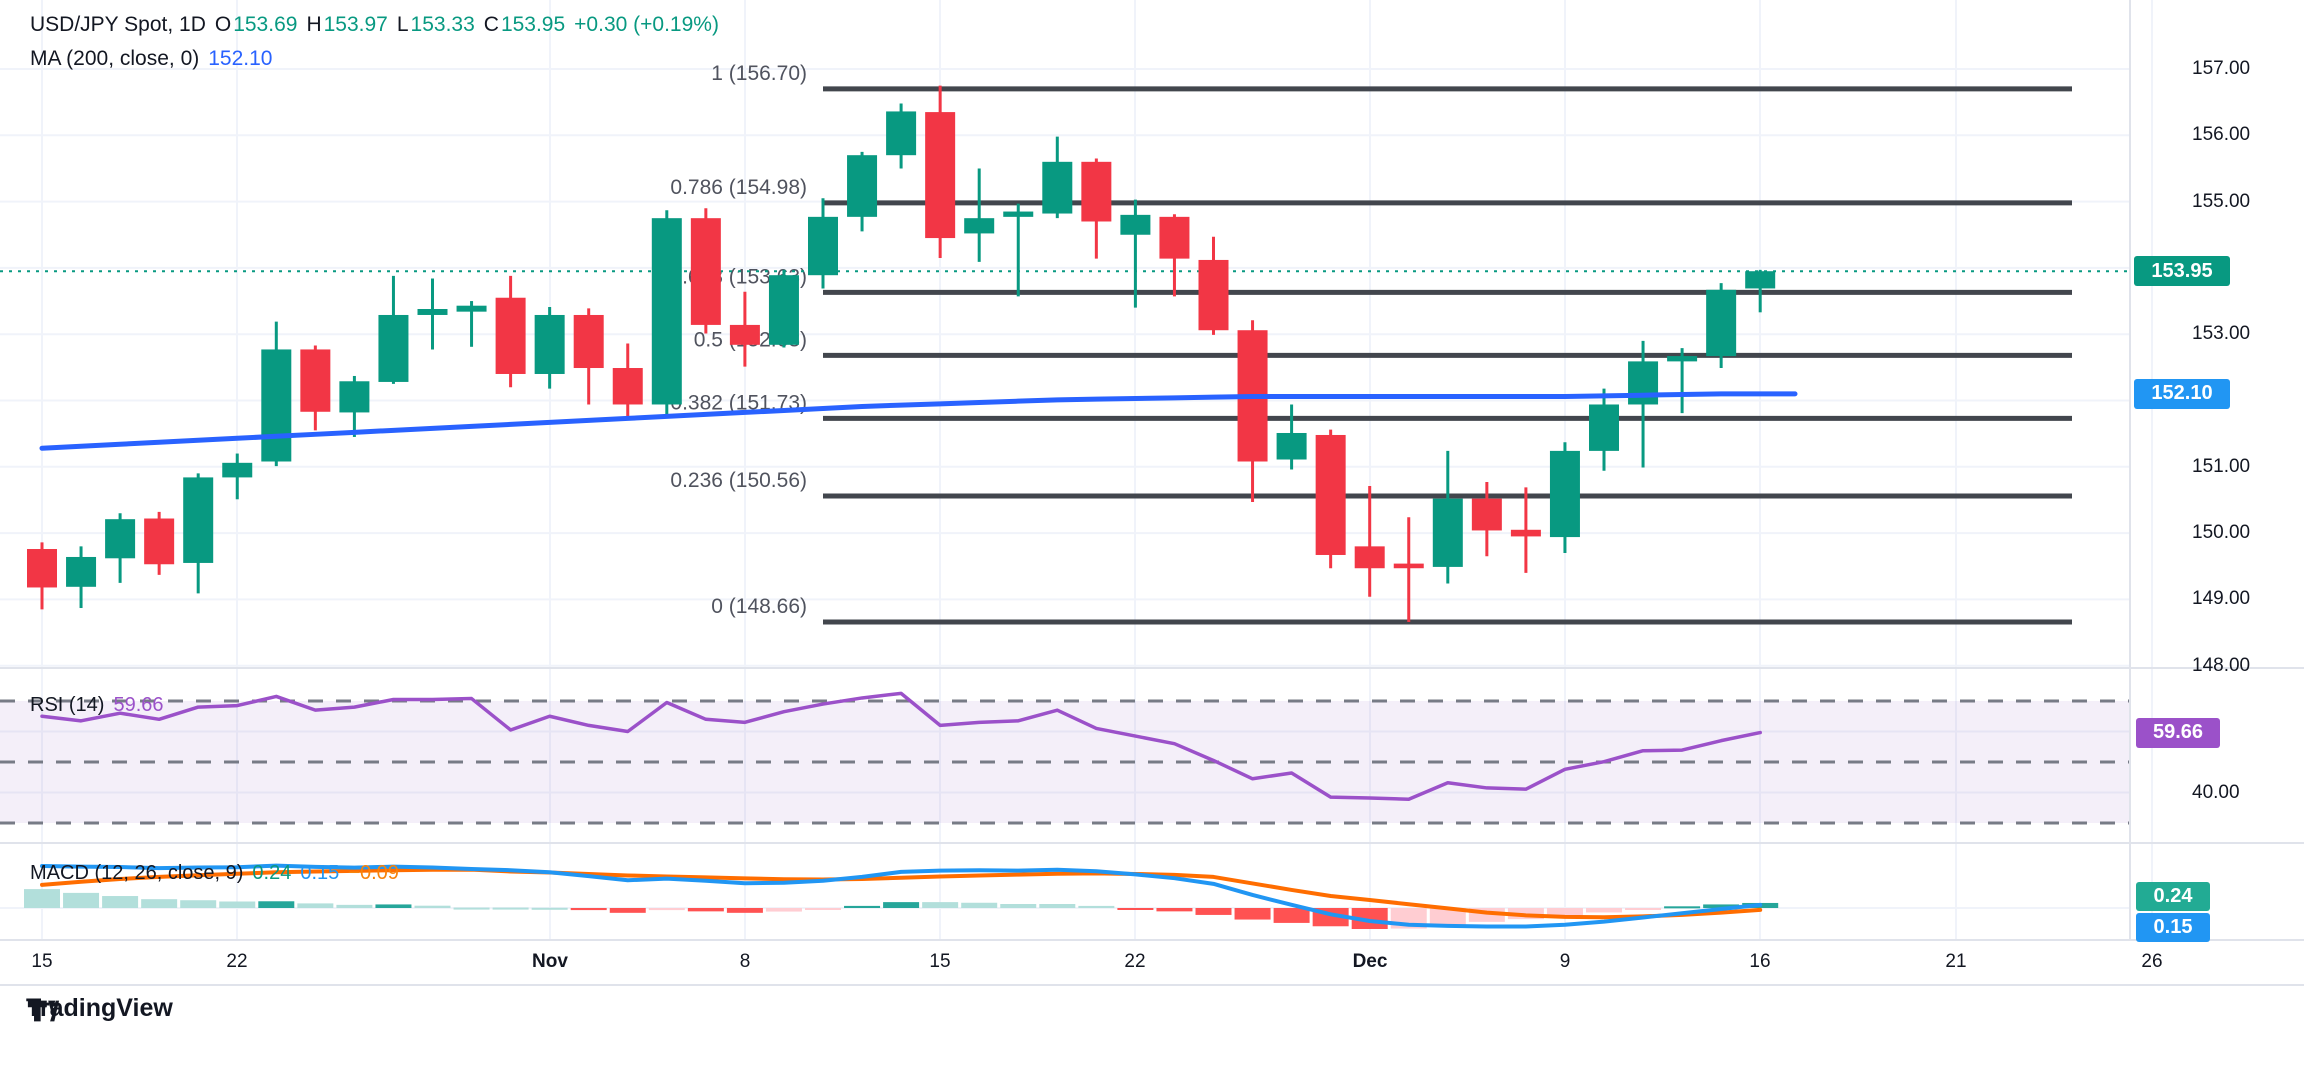 This screenshot has width=2304, height=1066. What do you see at coordinates (402, 24) in the screenshot?
I see `low-label: L` at bounding box center [402, 24].